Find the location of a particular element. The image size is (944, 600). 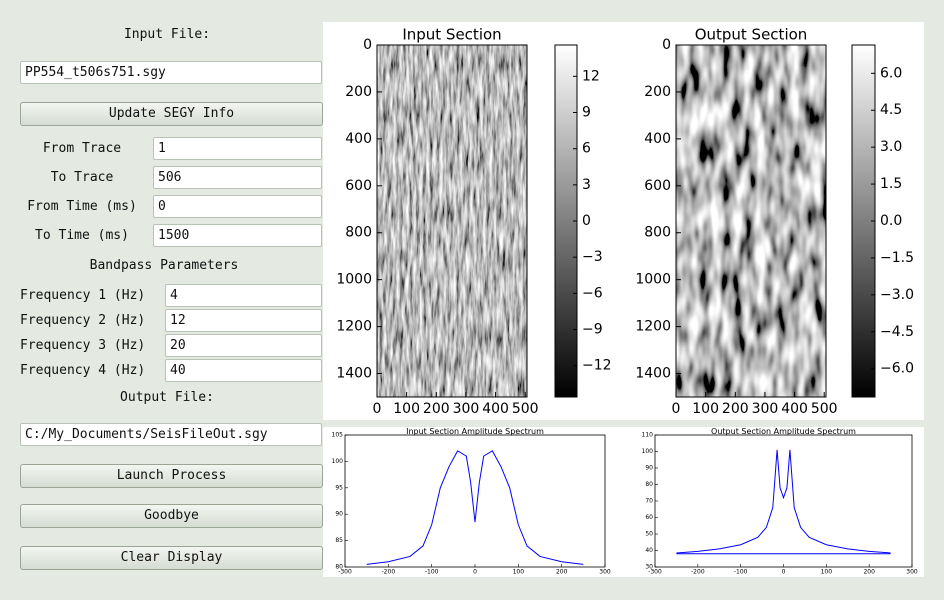

field-label: From Time (ms) is located at coordinates (82, 206).